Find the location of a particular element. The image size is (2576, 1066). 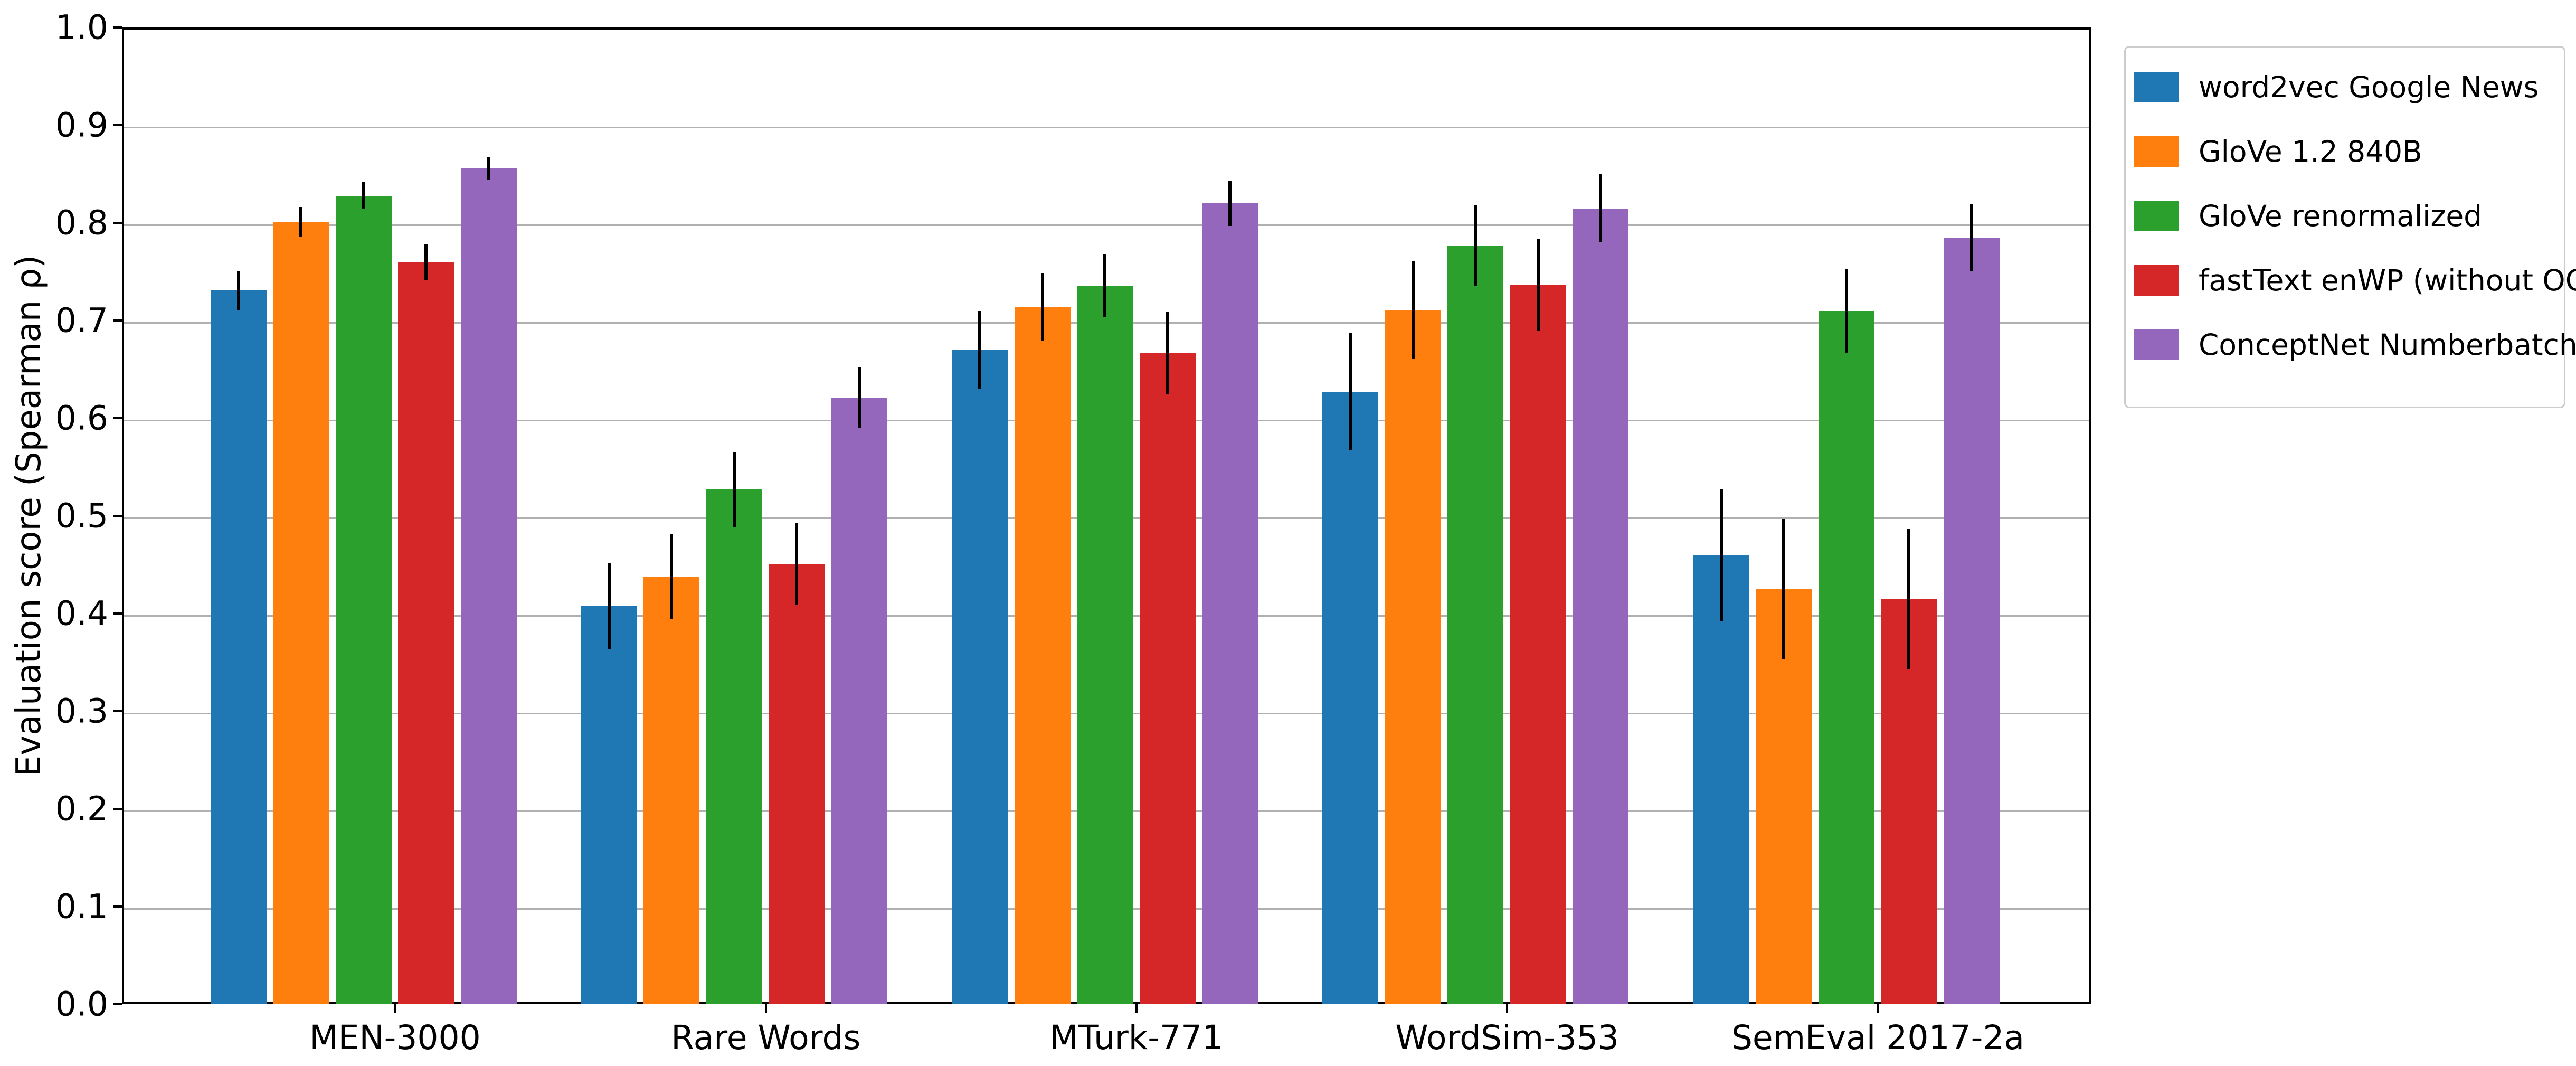

x-tick-label-semeval-2017-2a: SemEval 2017-2a is located at coordinates (1878, 1037).